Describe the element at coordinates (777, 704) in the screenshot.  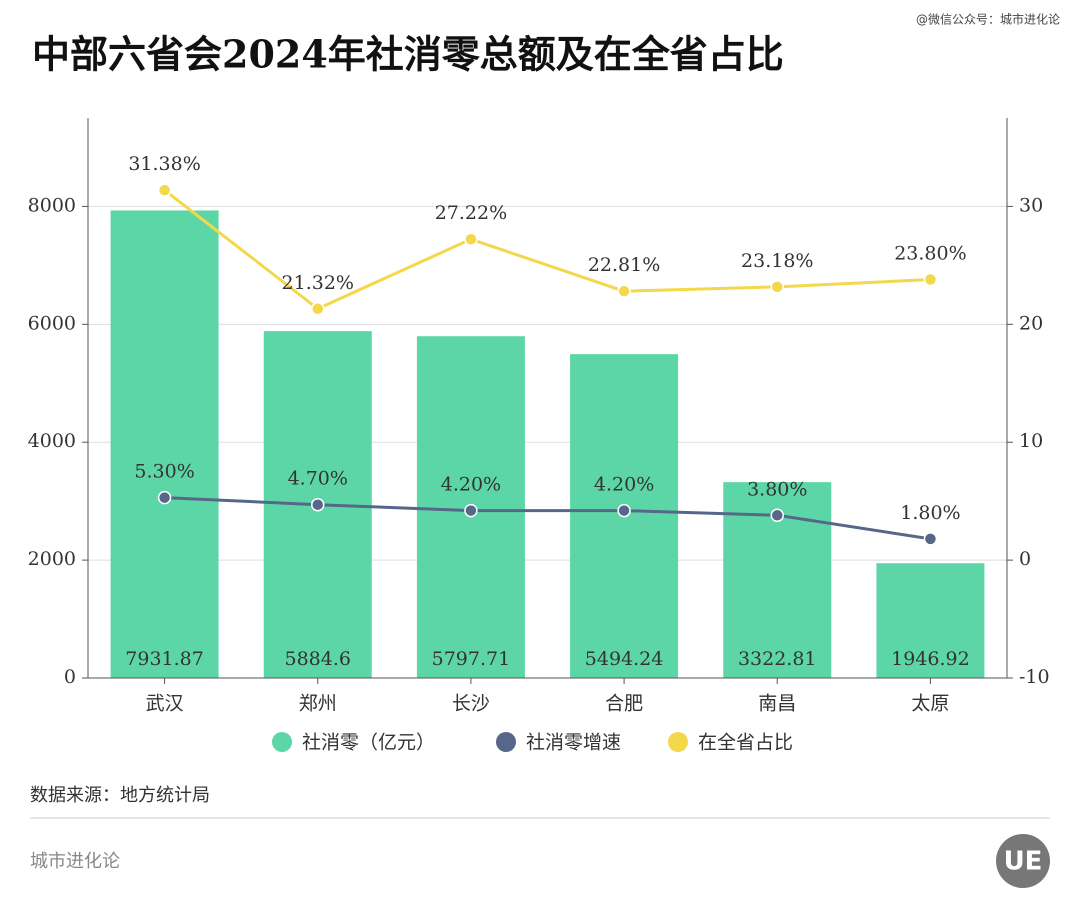
I see `x-tick-label: 南昌` at that location.